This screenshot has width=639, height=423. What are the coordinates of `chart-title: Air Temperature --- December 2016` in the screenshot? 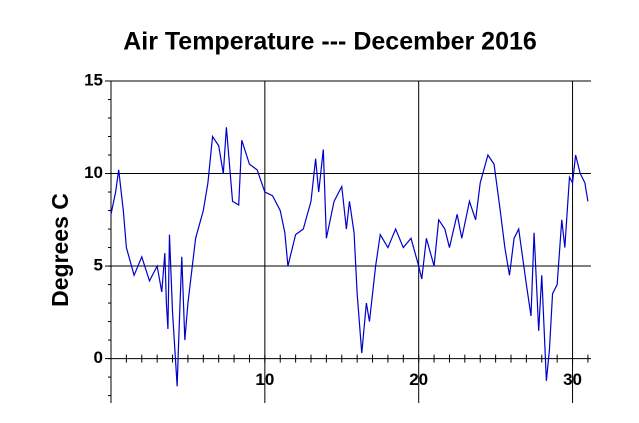 It's located at (330, 42).